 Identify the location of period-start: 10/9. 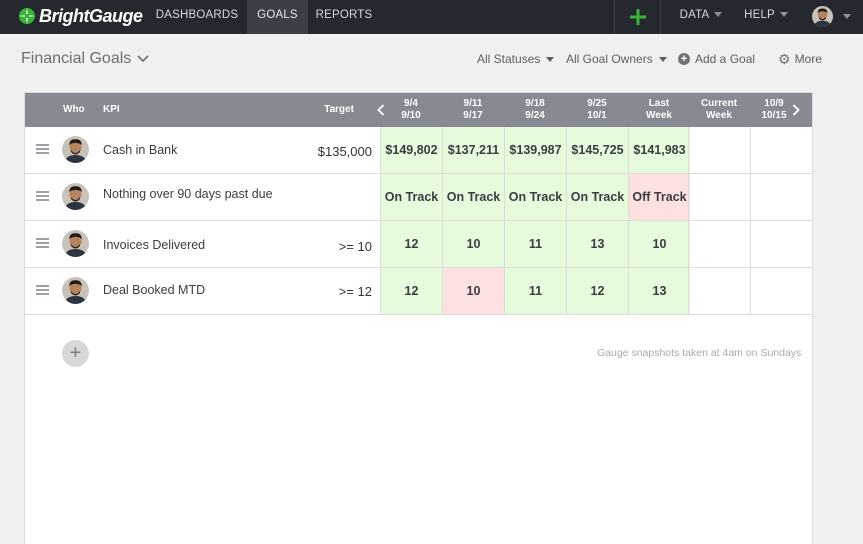
(774, 103).